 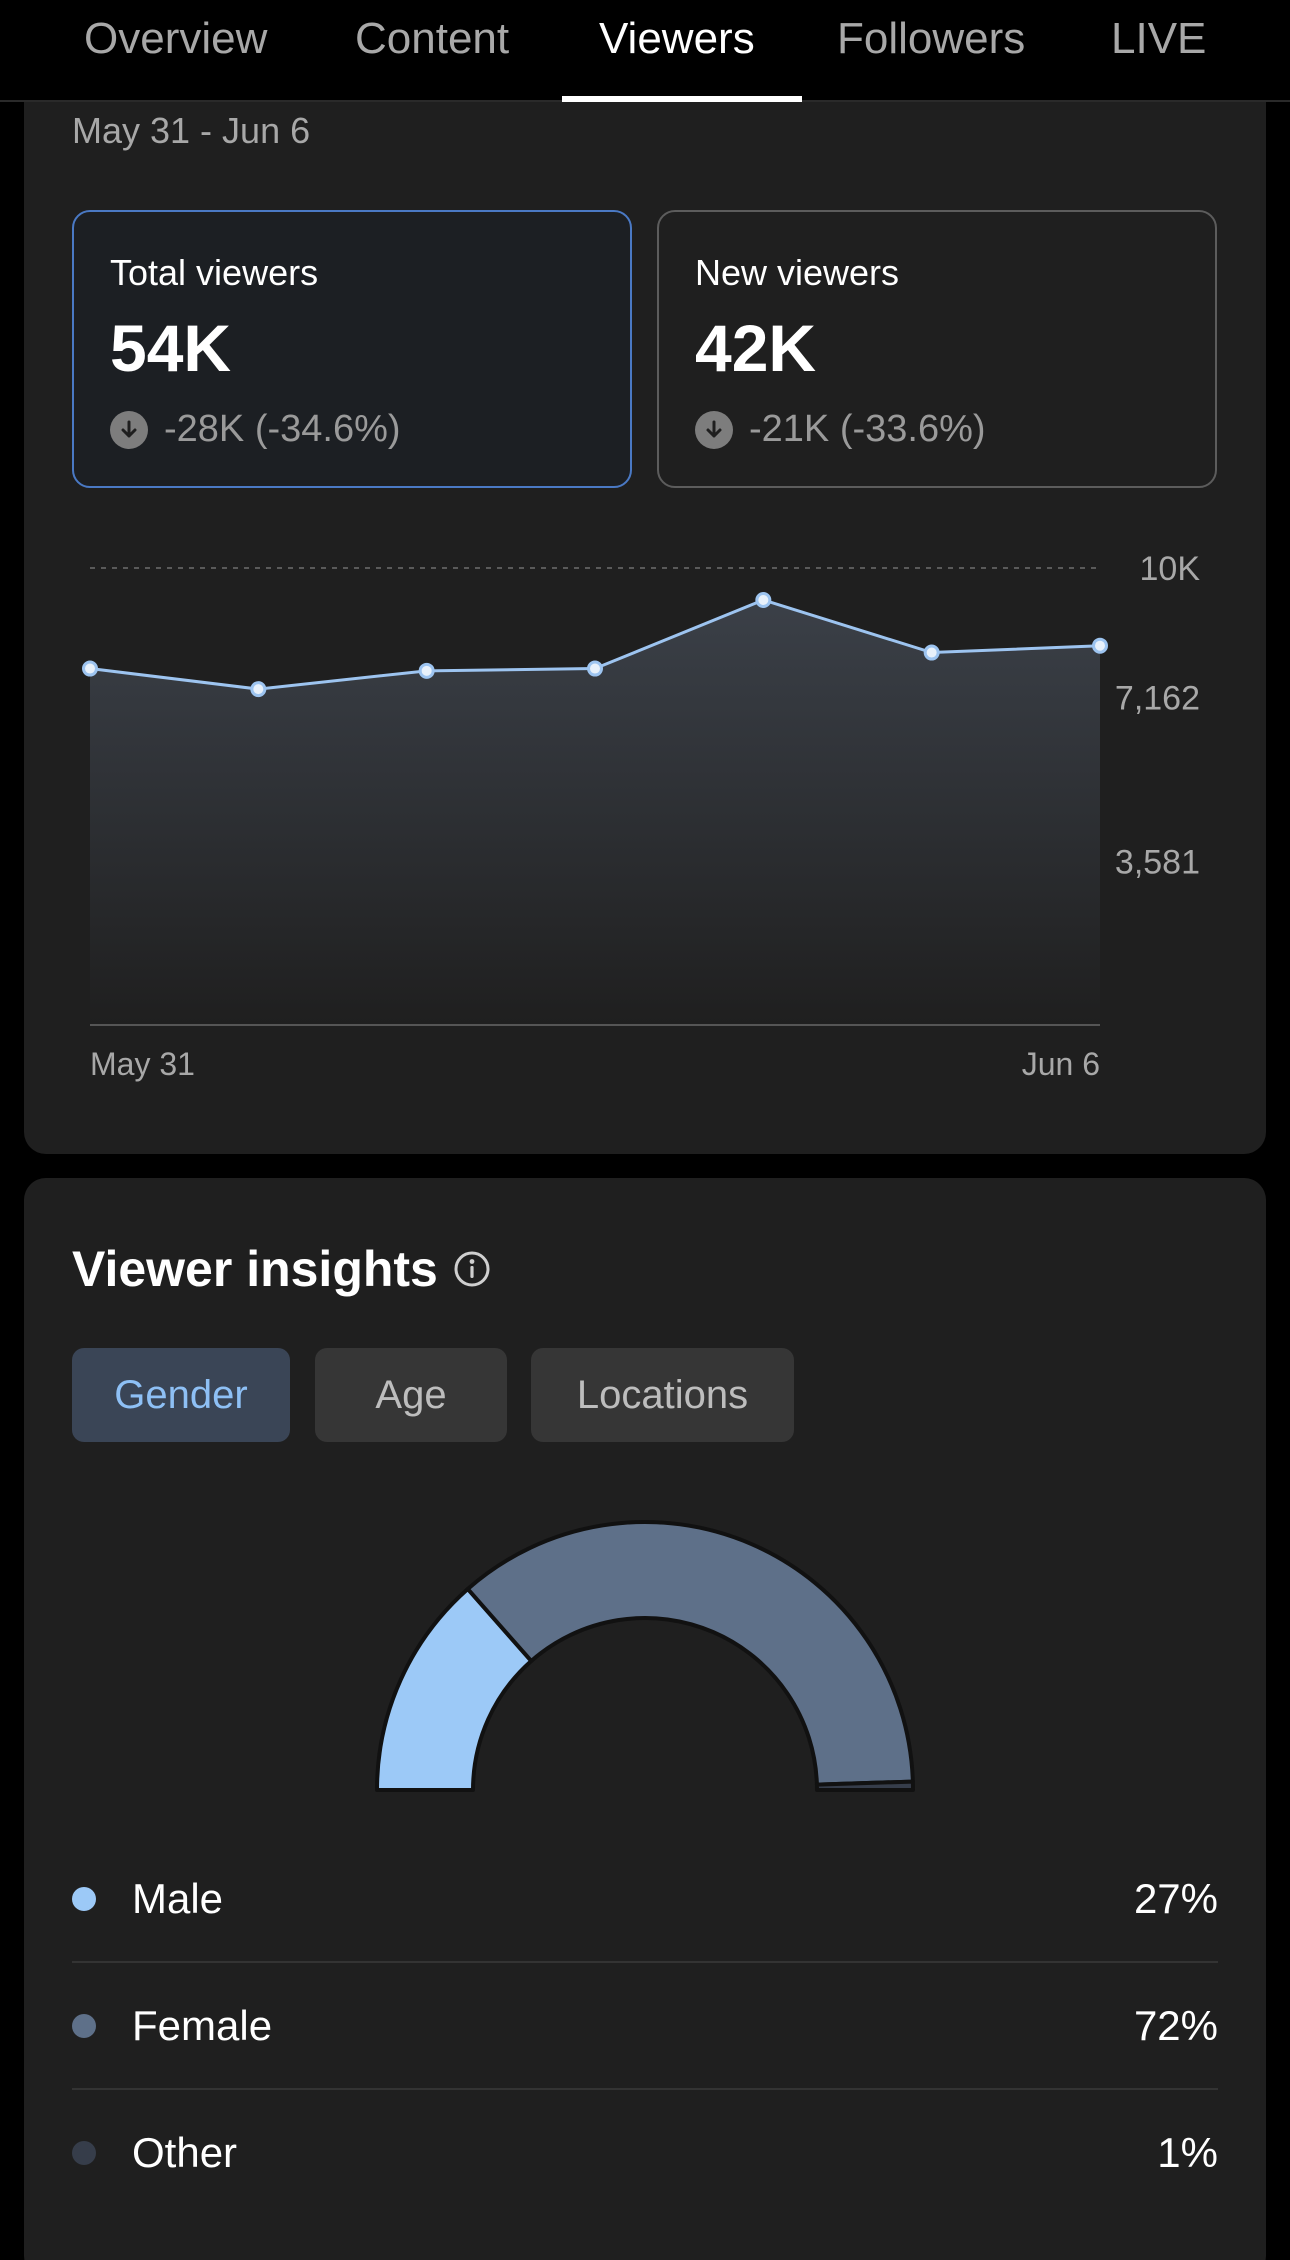 I want to click on legend-label: Male, so click(x=178, y=1898).